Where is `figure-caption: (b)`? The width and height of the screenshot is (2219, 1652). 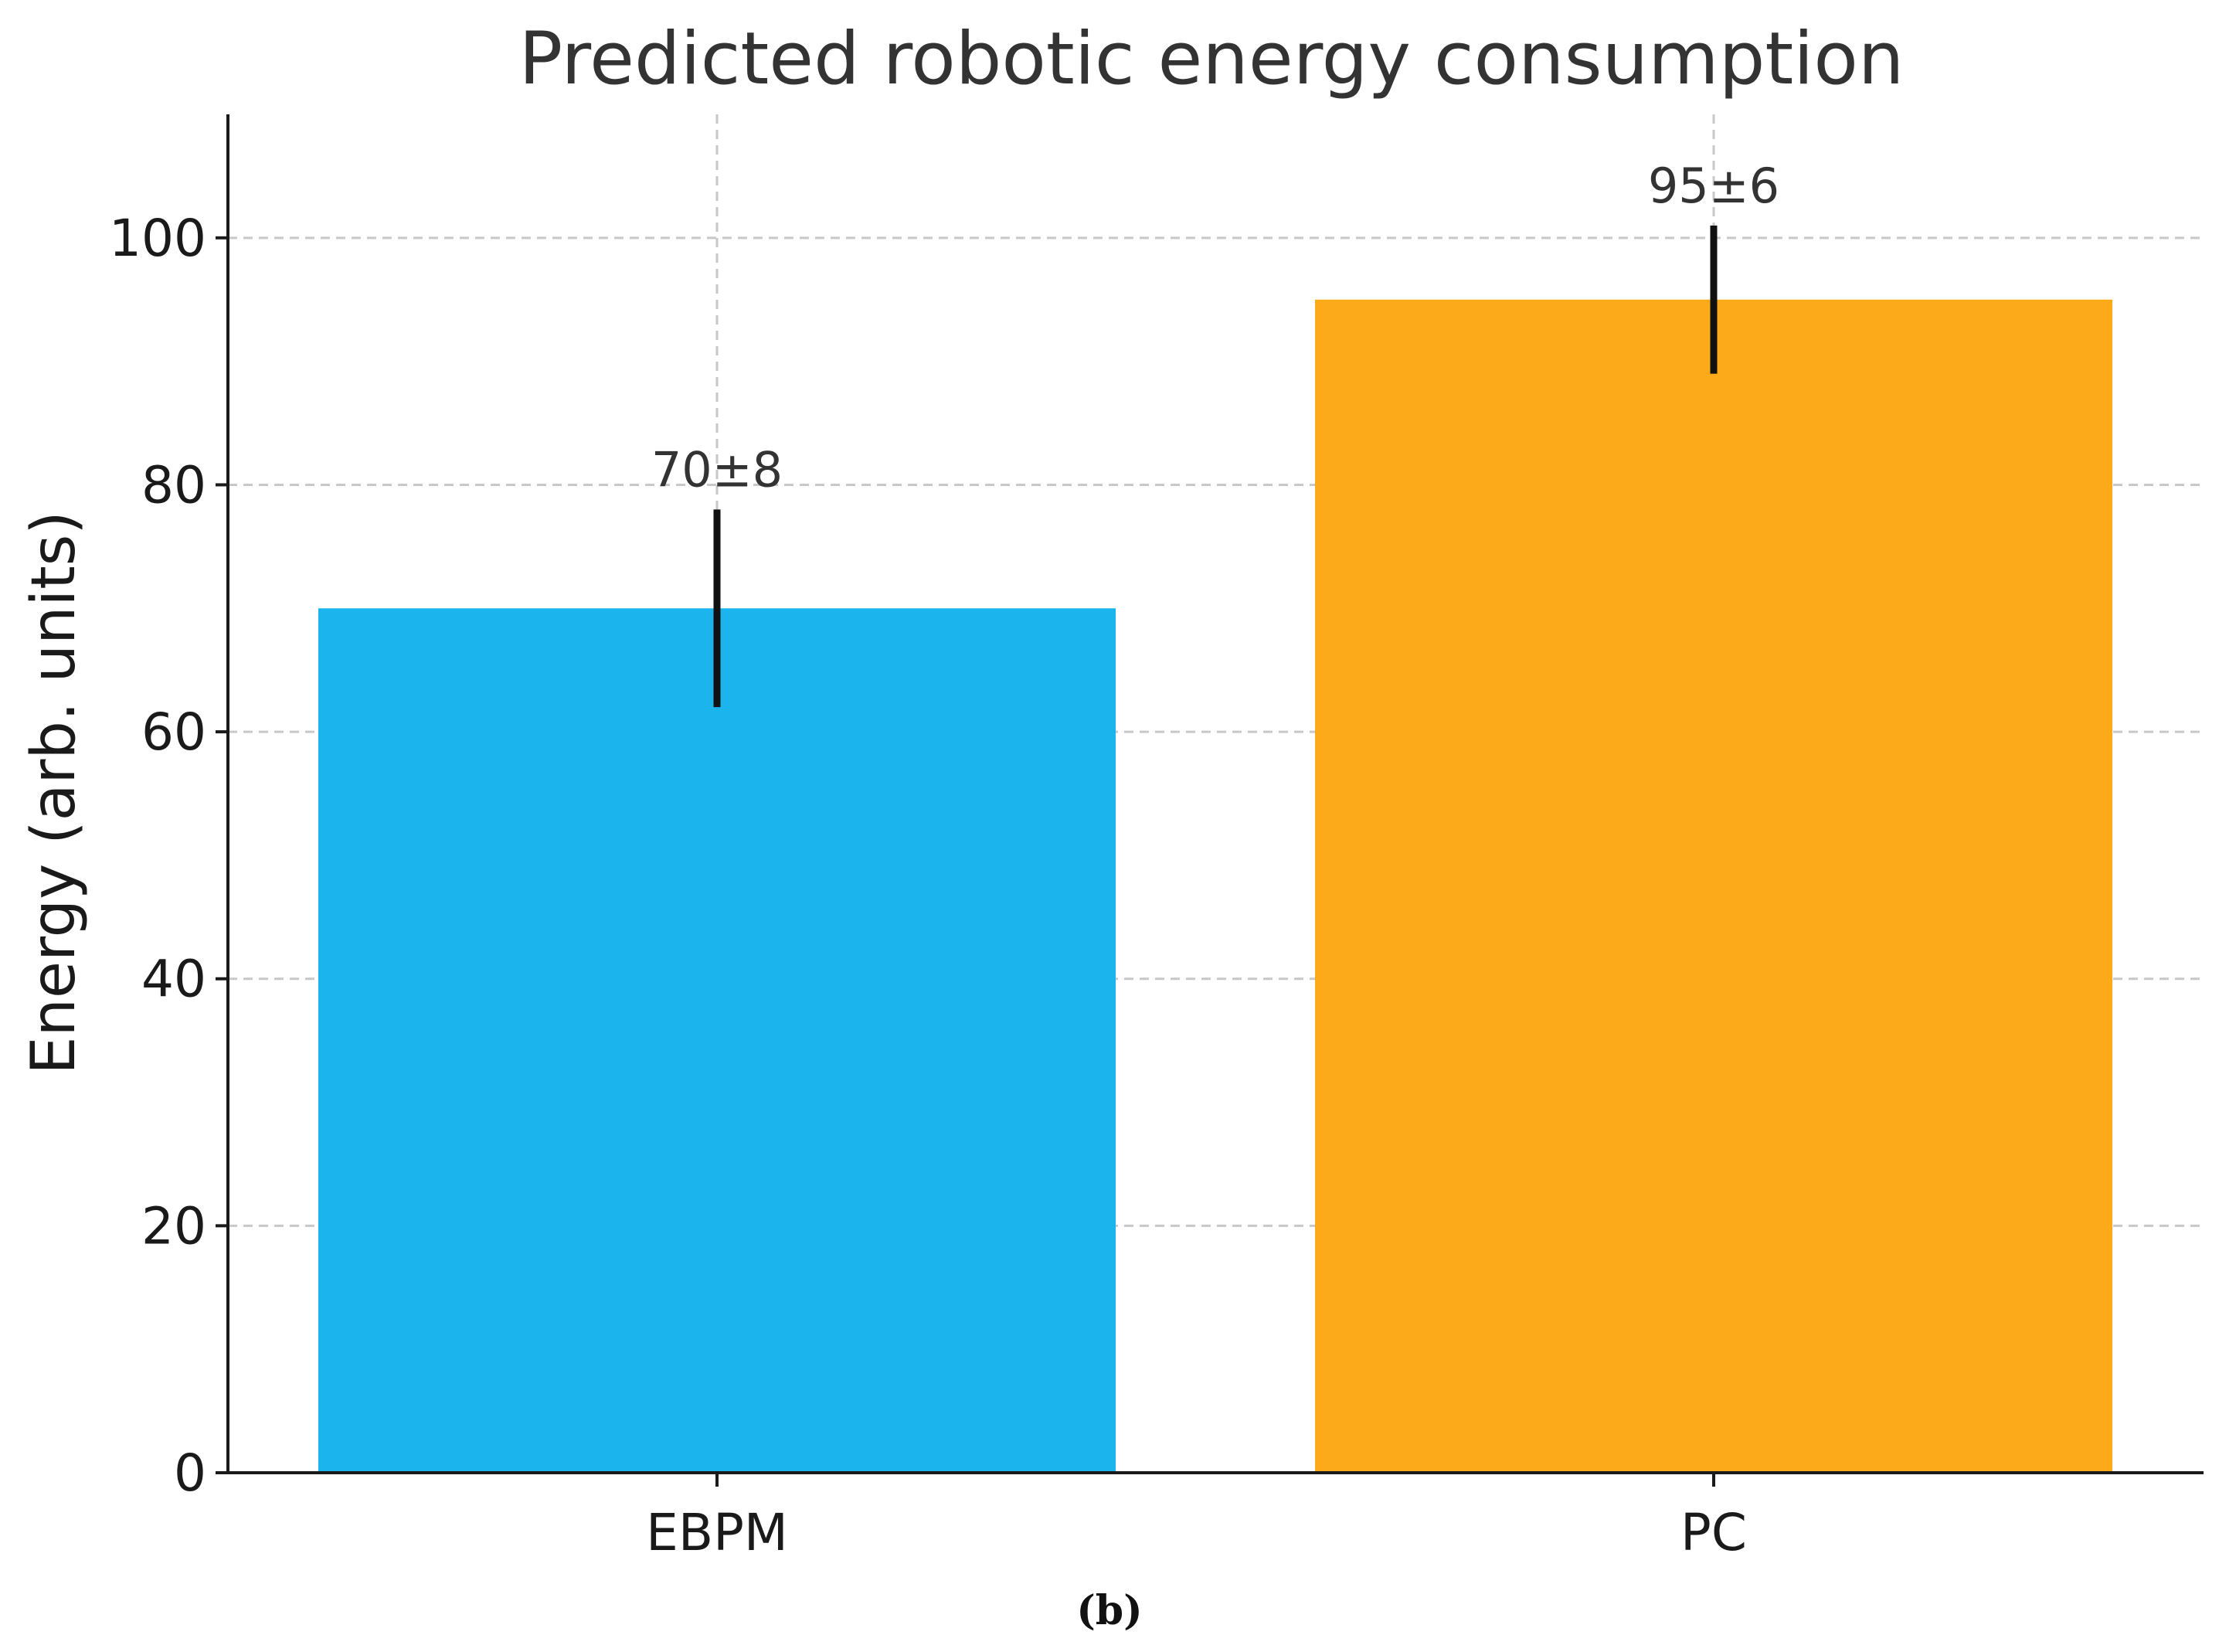 figure-caption: (b) is located at coordinates (1110, 1610).